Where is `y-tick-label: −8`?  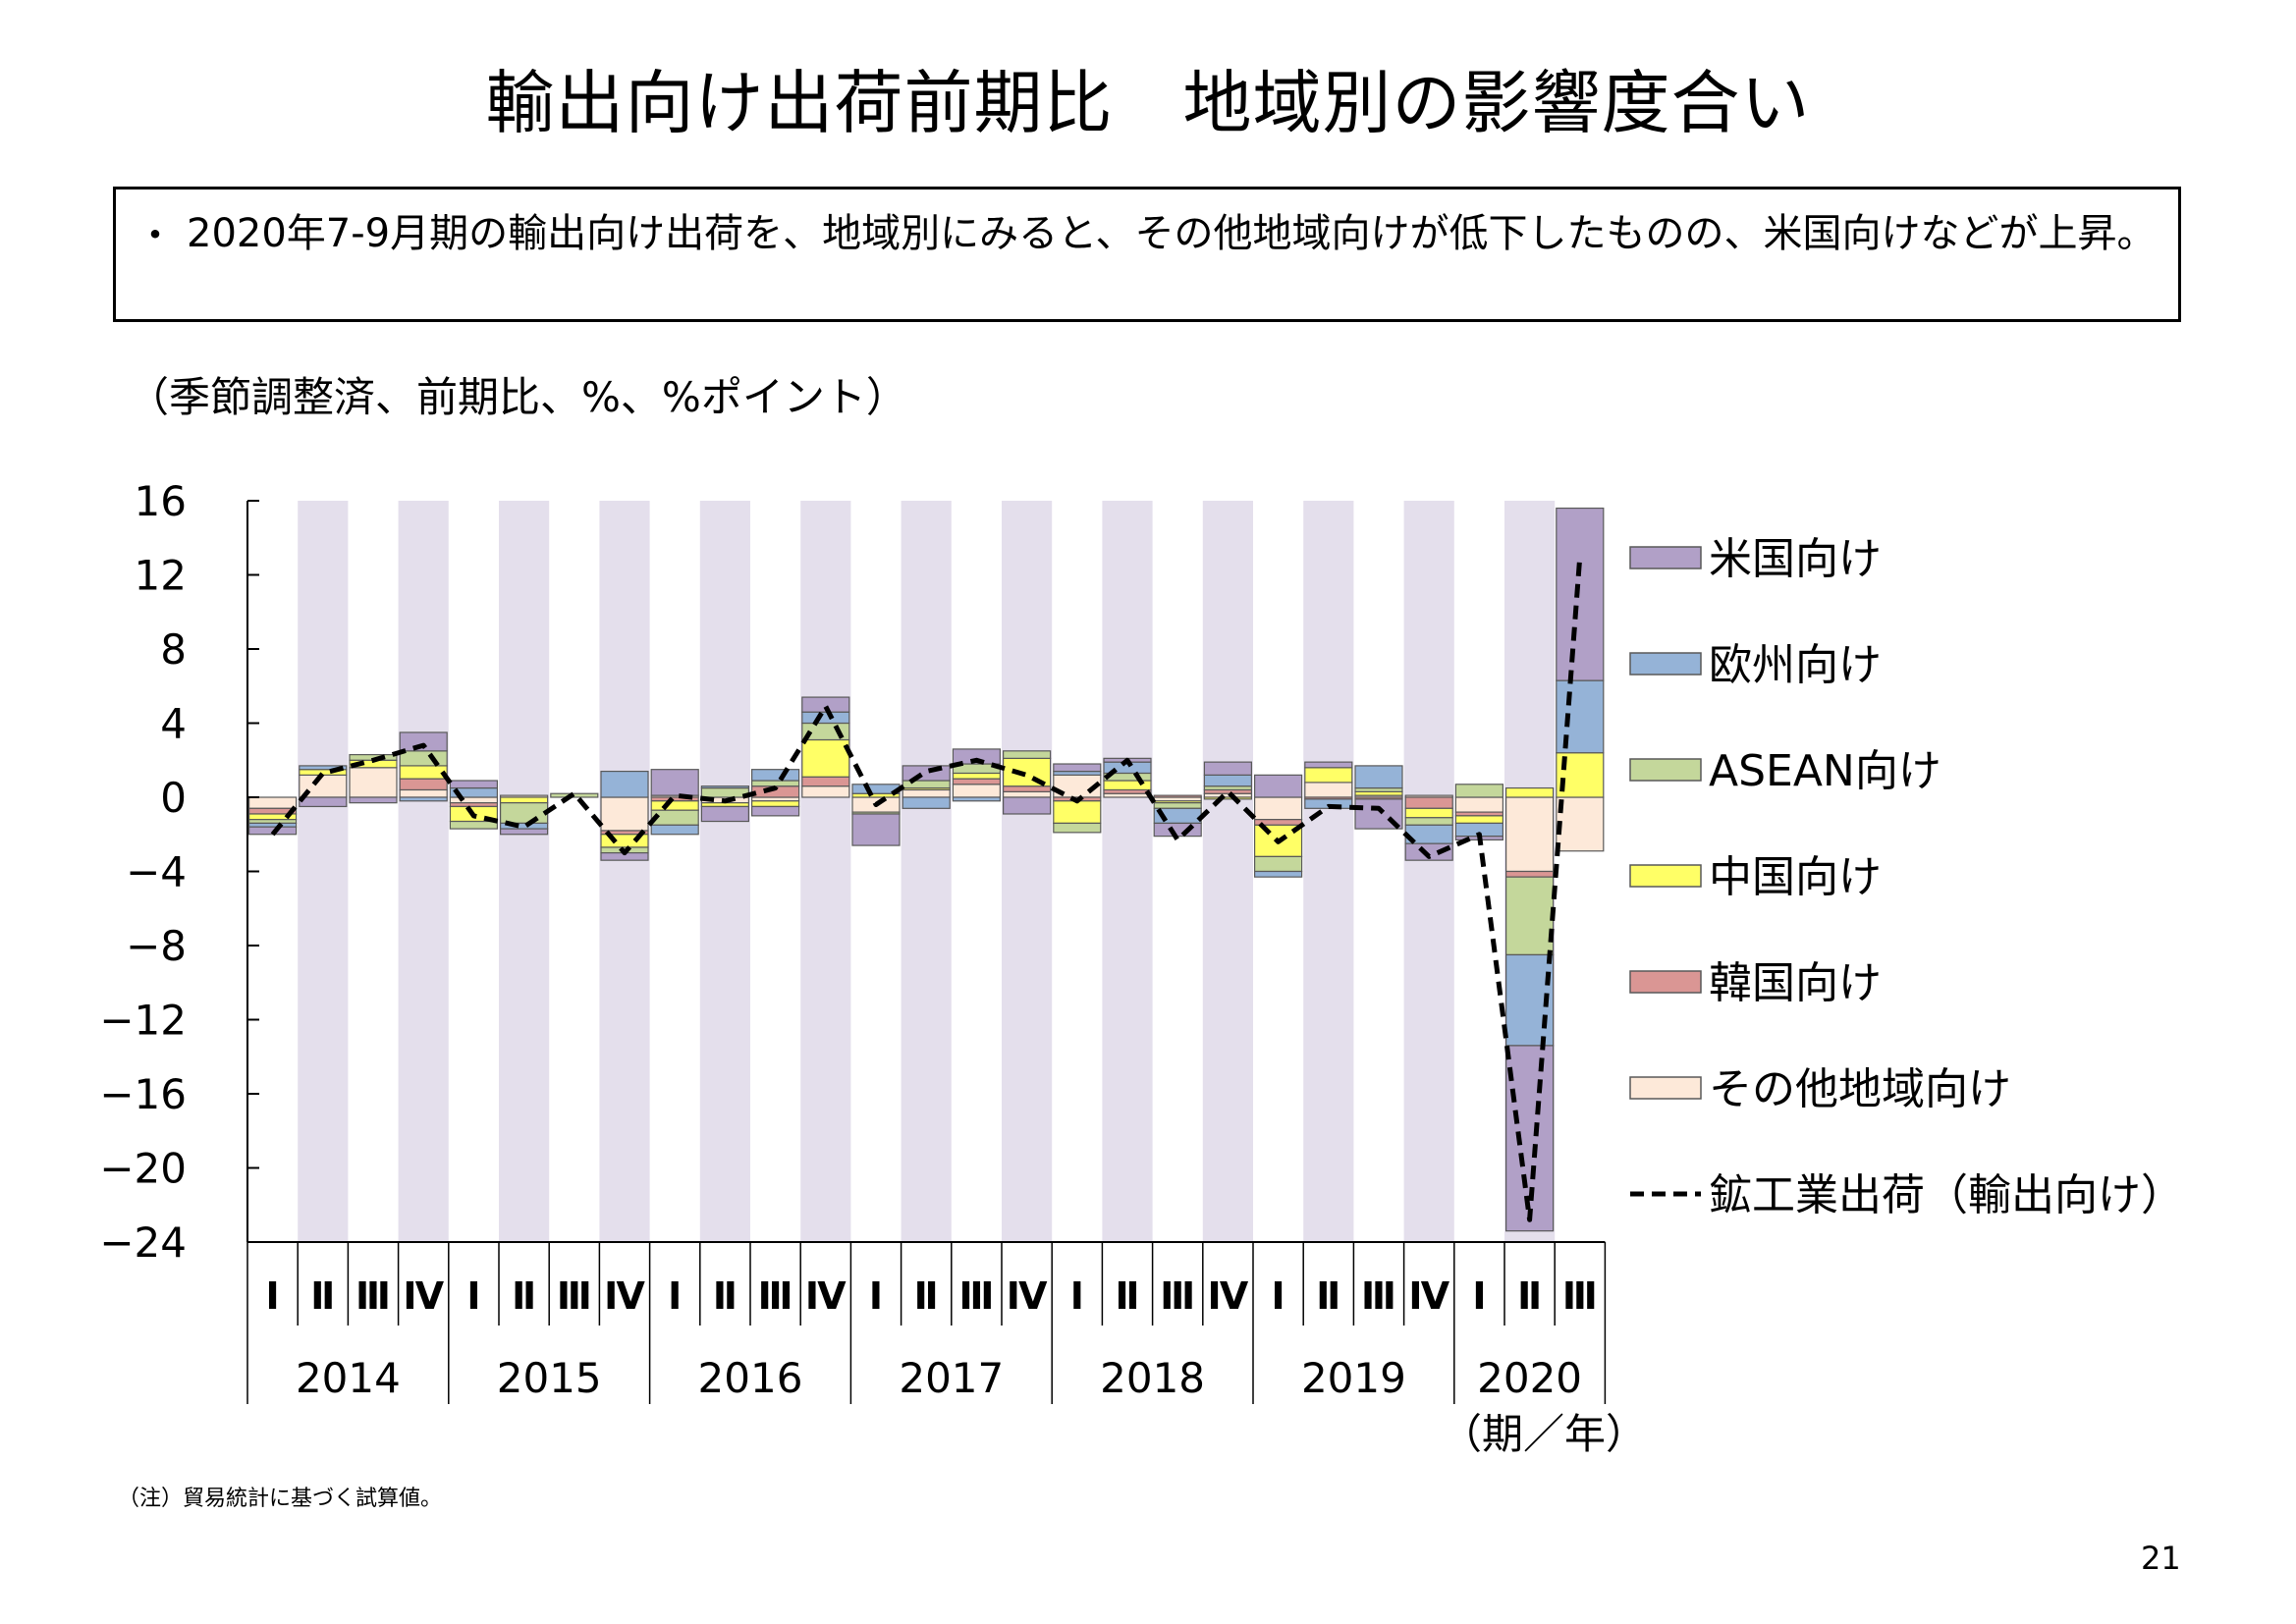
y-tick-label: −8 is located at coordinates (156, 946).